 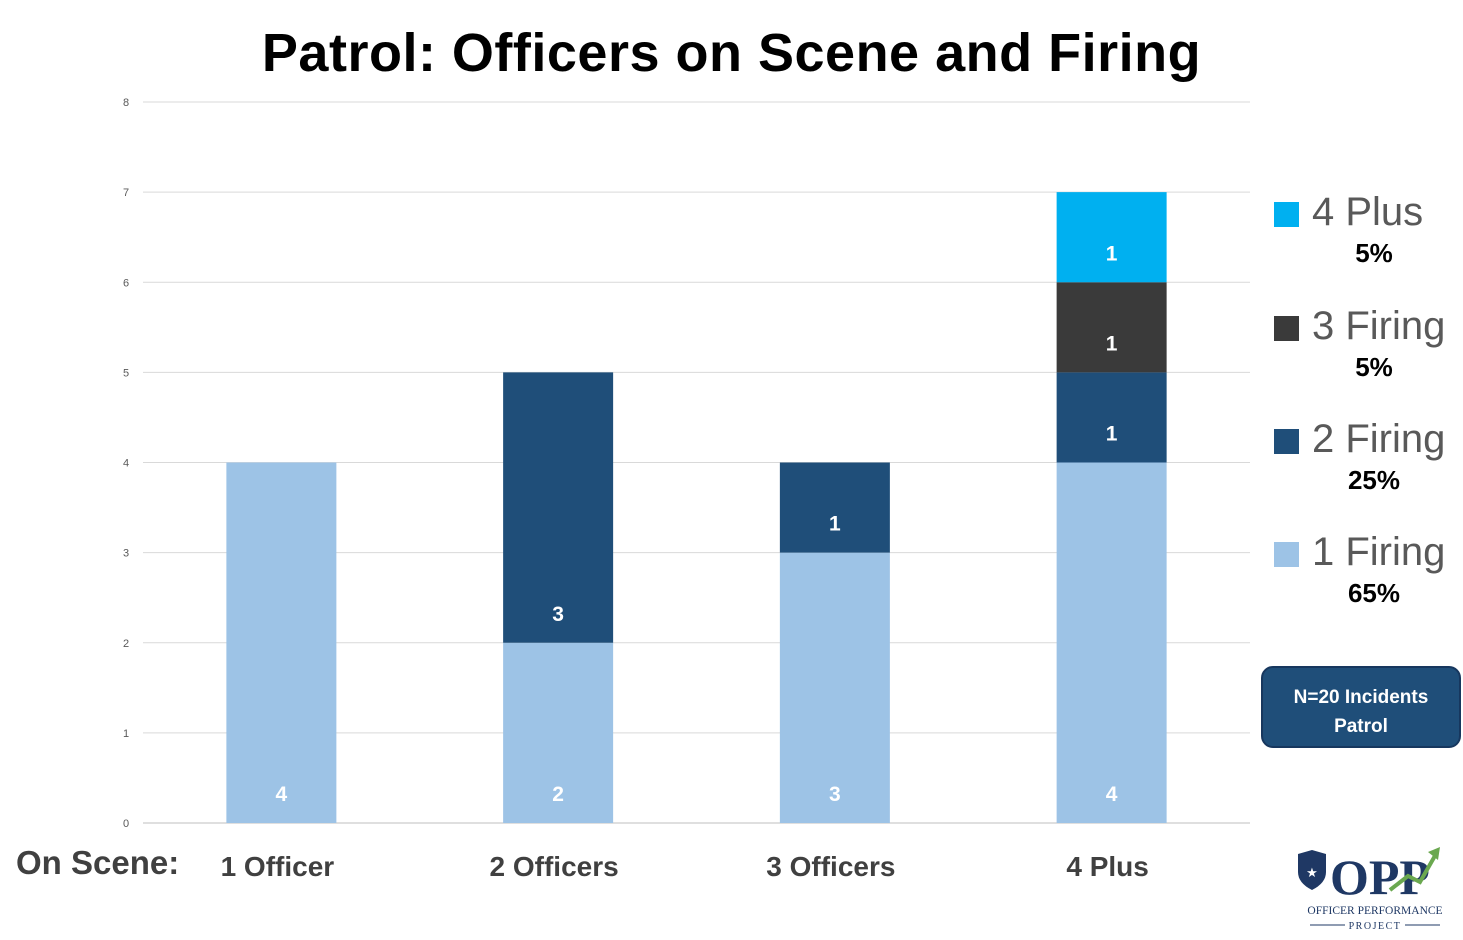 I want to click on legend-label: 4 Plus, so click(x=1368, y=212).